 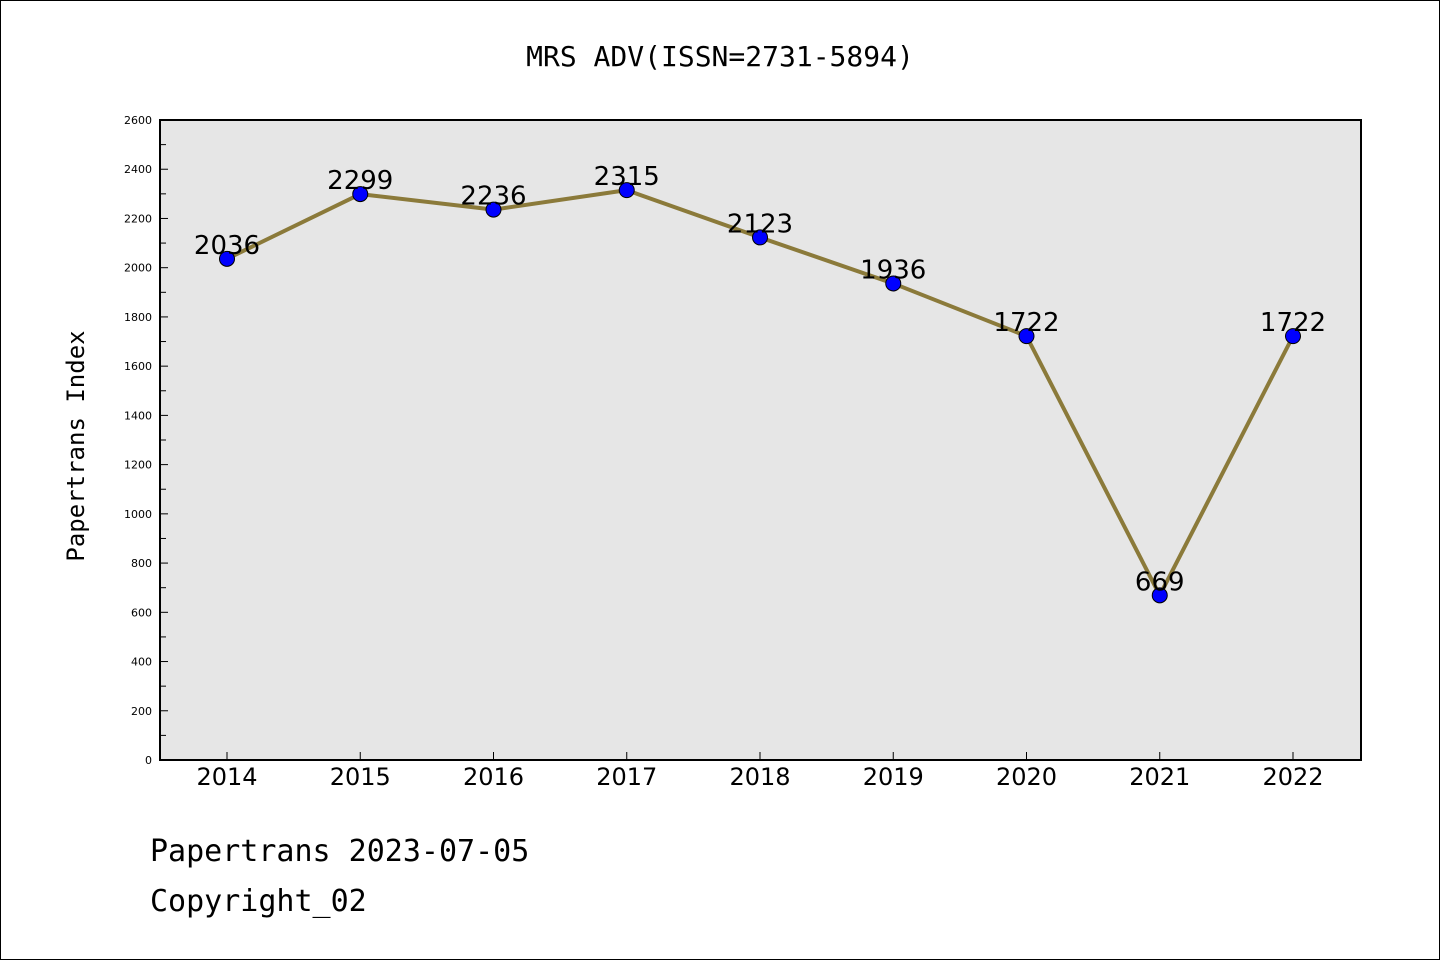 I want to click on data-label: 2299, so click(x=360, y=181).